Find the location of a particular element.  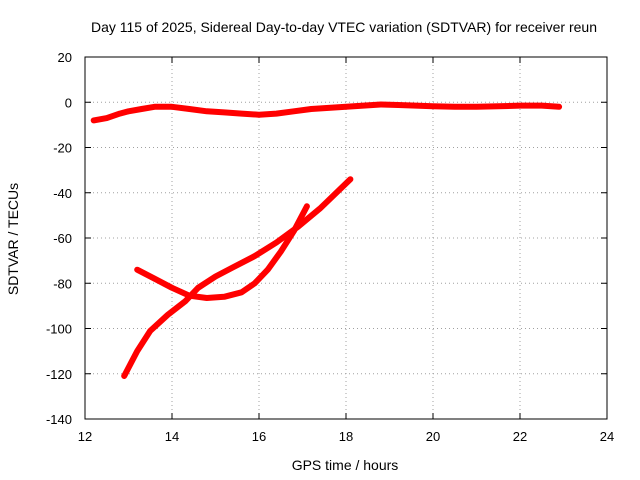

y-tick-label: -120 is located at coordinates (59, 374).